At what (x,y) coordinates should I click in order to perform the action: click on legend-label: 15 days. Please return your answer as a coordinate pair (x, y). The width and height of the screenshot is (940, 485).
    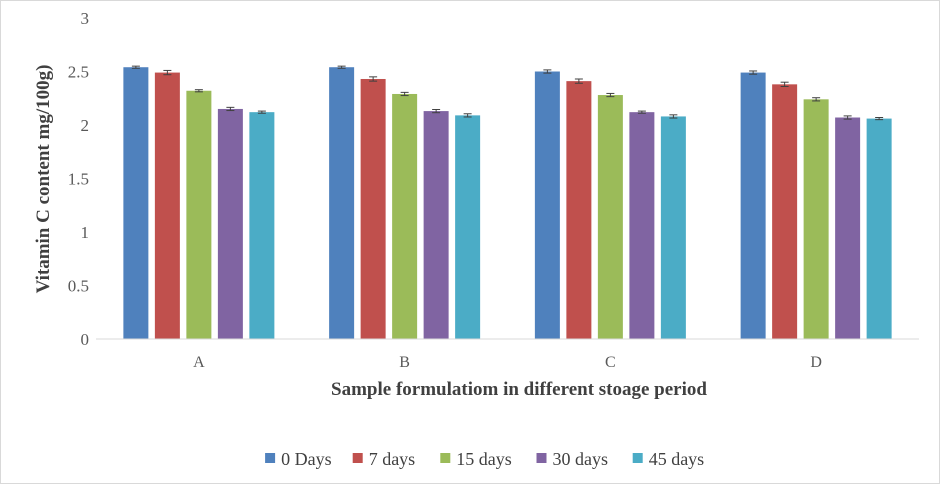
    Looking at the image, I should click on (484, 459).